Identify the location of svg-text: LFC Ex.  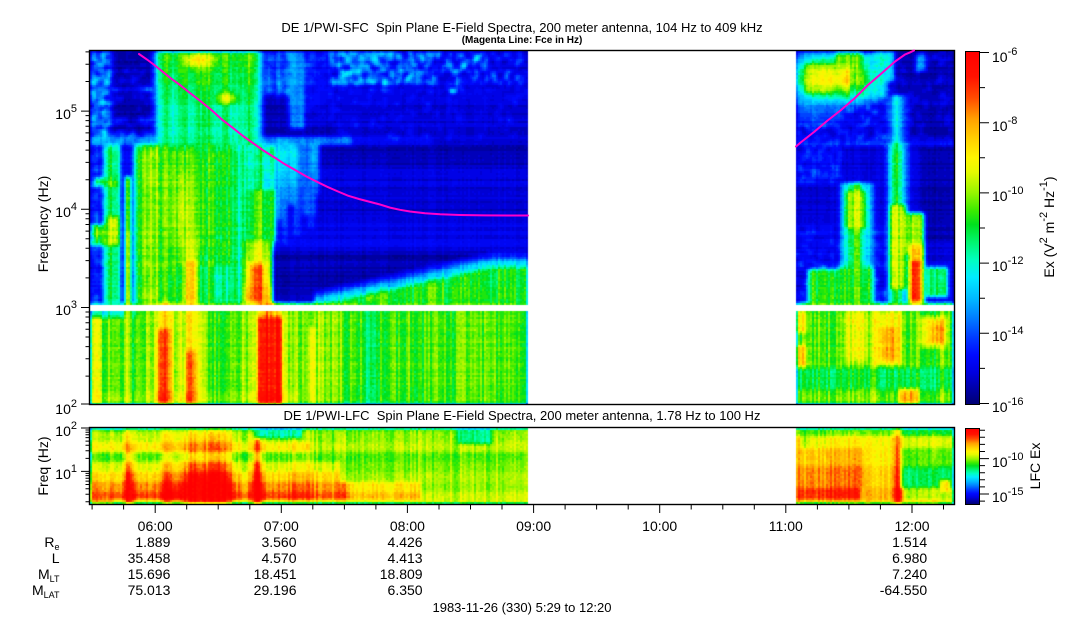
(1035, 466).